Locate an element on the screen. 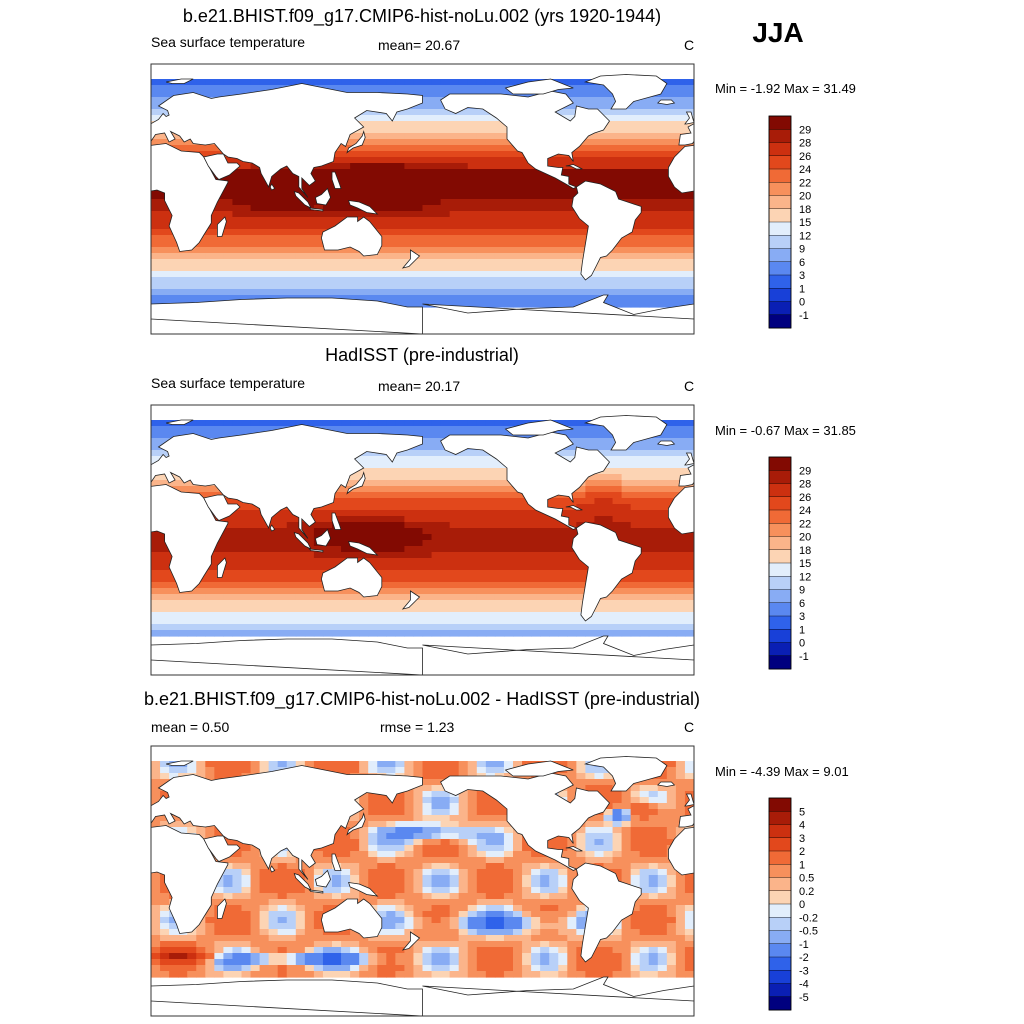 The height and width of the screenshot is (1024, 1024). colorbar-box is located at coordinates (780, 321).